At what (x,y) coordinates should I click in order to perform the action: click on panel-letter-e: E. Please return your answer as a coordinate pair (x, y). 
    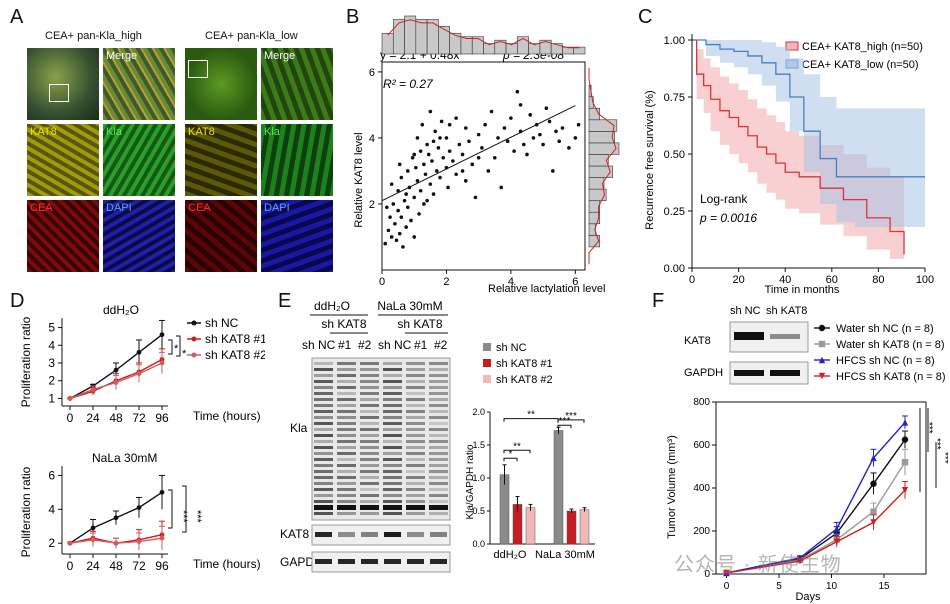
    Looking at the image, I should click on (285, 301).